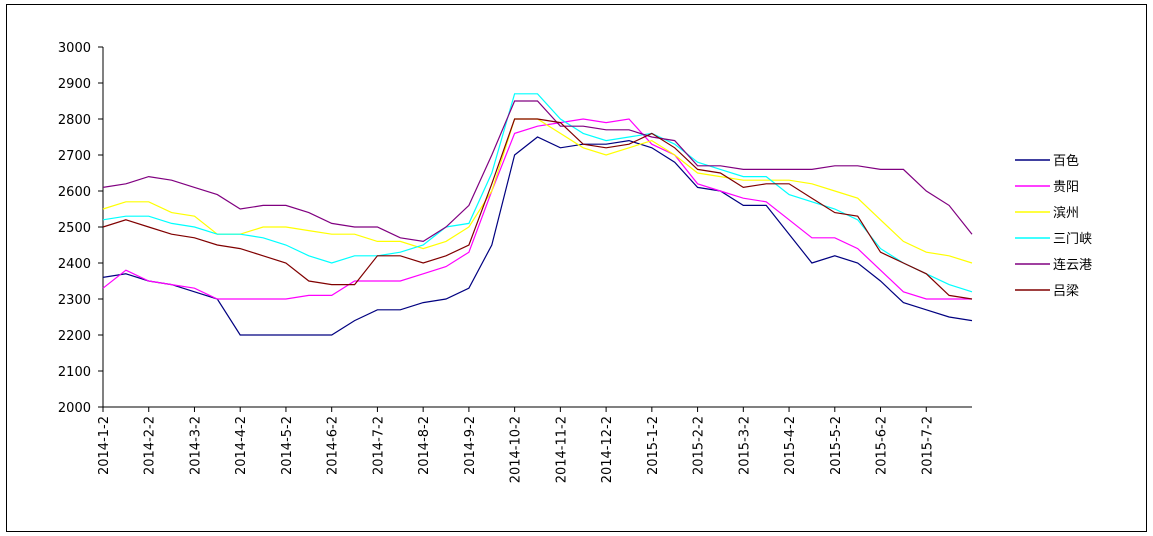 The image size is (1153, 536). I want to click on x-tick-label: 2014-5-2, so click(287, 445).